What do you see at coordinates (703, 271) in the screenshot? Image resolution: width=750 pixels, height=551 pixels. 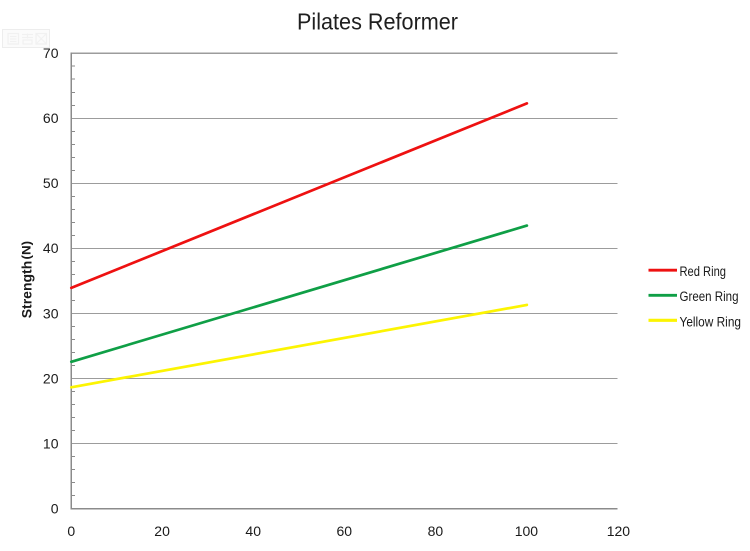 I see `svg-text: Red Ring` at bounding box center [703, 271].